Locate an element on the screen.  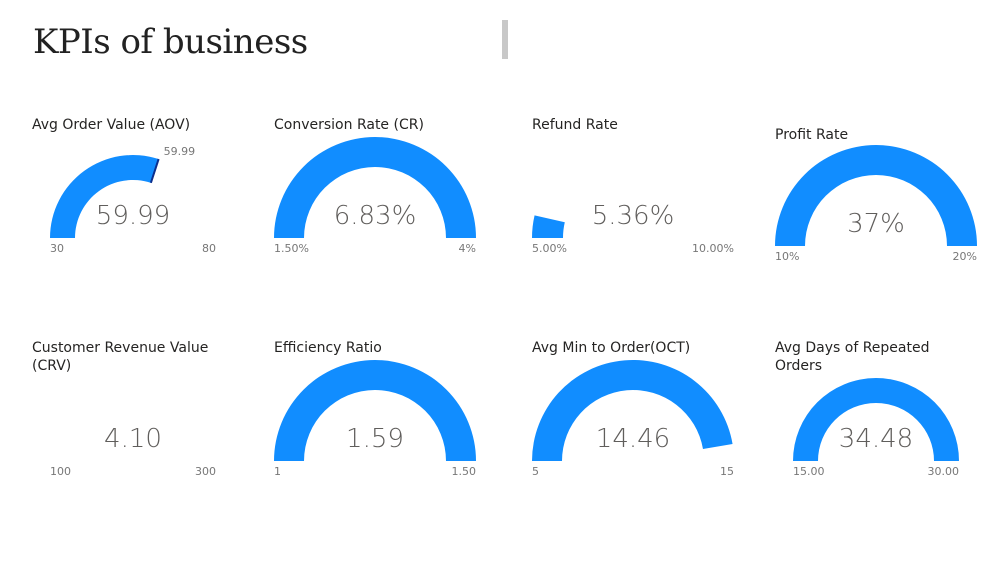
gauge-max-label: 4% is located at coordinates (467, 248).